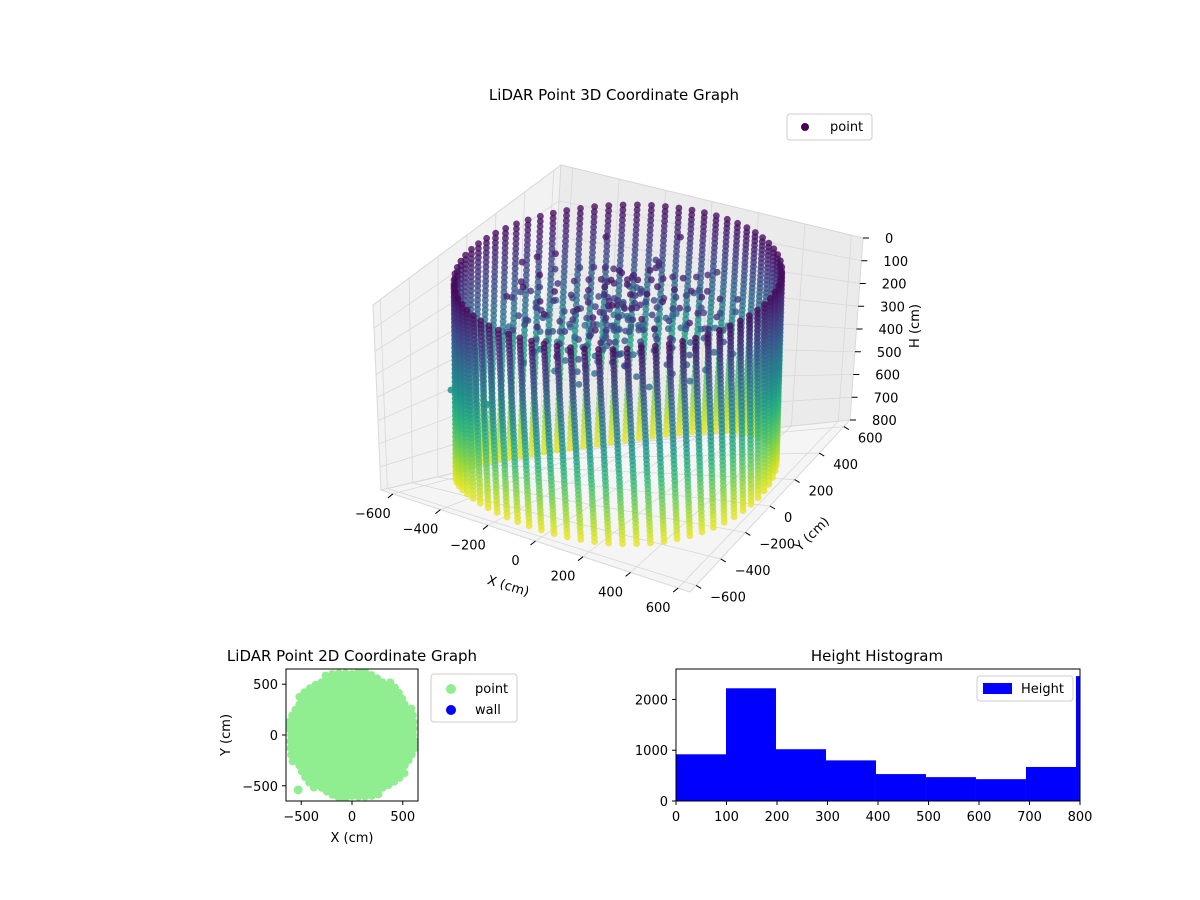 The height and width of the screenshot is (900, 1200). Describe the element at coordinates (758, 504) in the screenshot. I see `grid-line` at that location.